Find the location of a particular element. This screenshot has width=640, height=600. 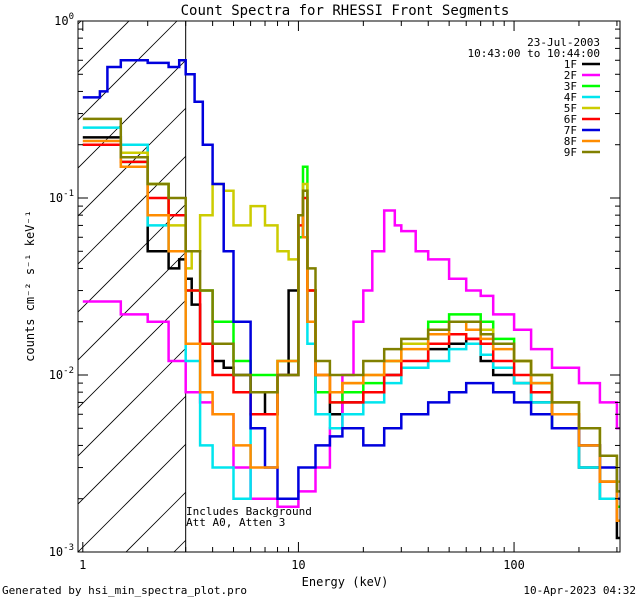

legend-label-5F: 5F is located at coordinates (570, 108).